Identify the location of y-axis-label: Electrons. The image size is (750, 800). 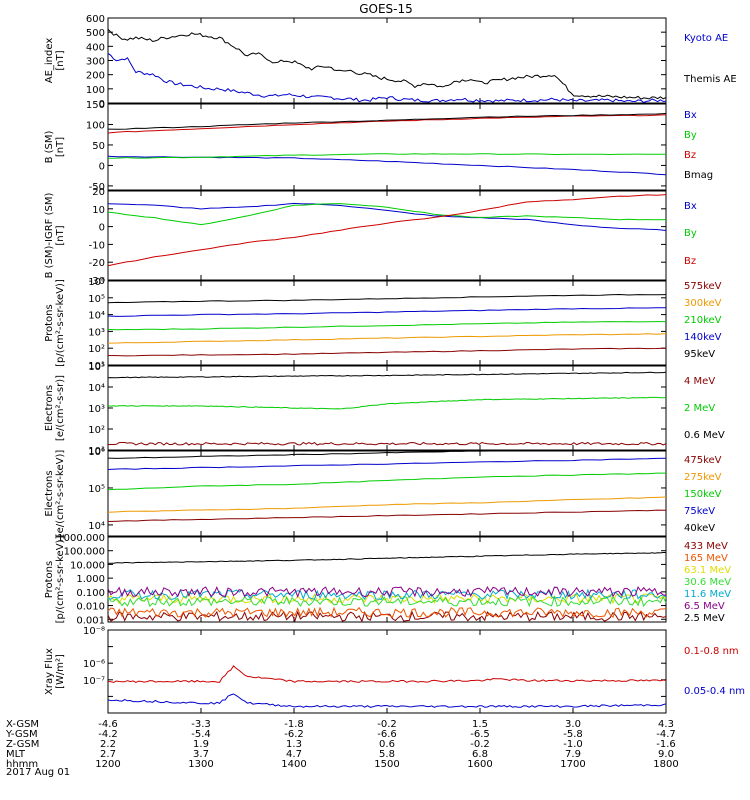
(49, 408).